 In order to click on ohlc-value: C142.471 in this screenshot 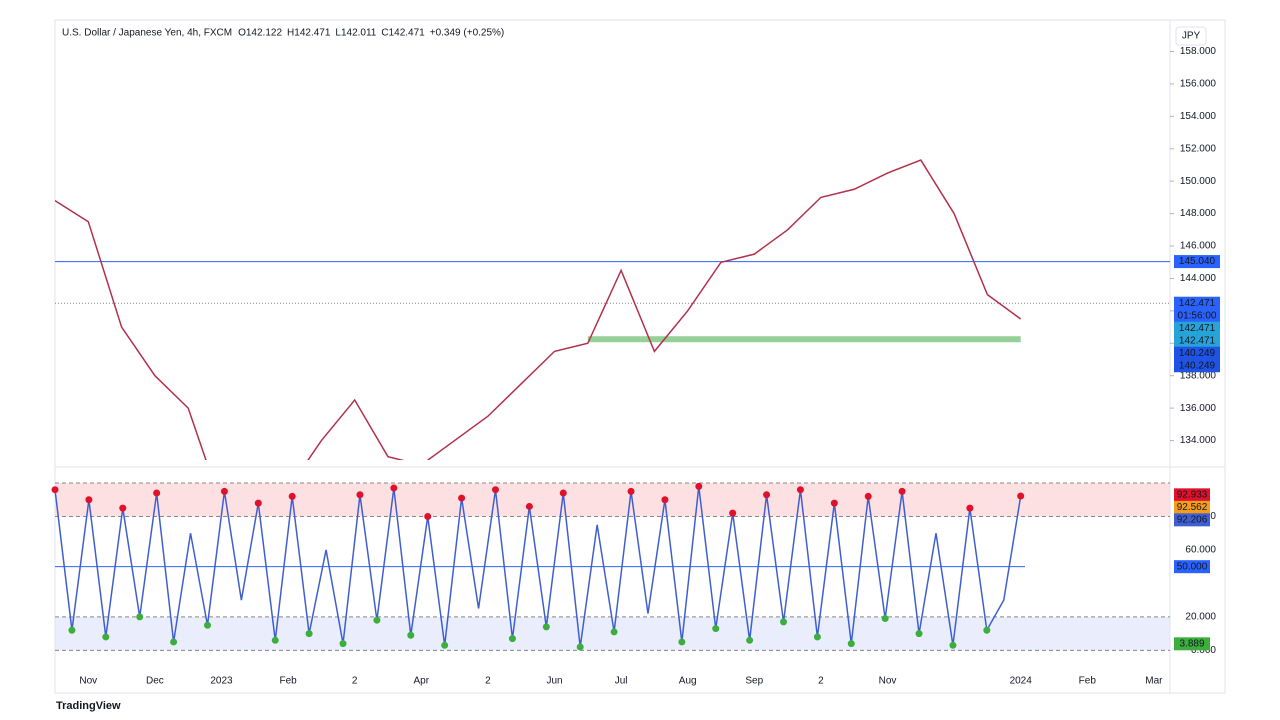, I will do `click(403, 33)`.